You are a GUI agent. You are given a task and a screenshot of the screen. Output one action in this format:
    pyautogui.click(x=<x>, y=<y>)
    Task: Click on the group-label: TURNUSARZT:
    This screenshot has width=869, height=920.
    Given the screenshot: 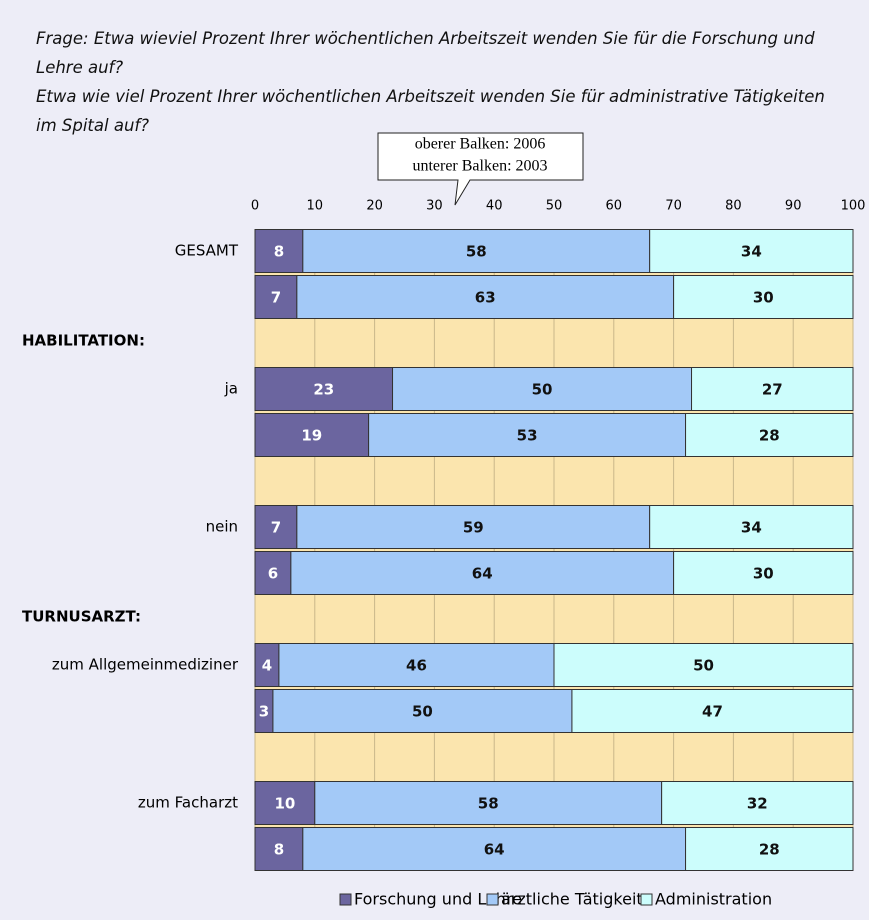 What is the action you would take?
    pyautogui.click(x=81, y=617)
    